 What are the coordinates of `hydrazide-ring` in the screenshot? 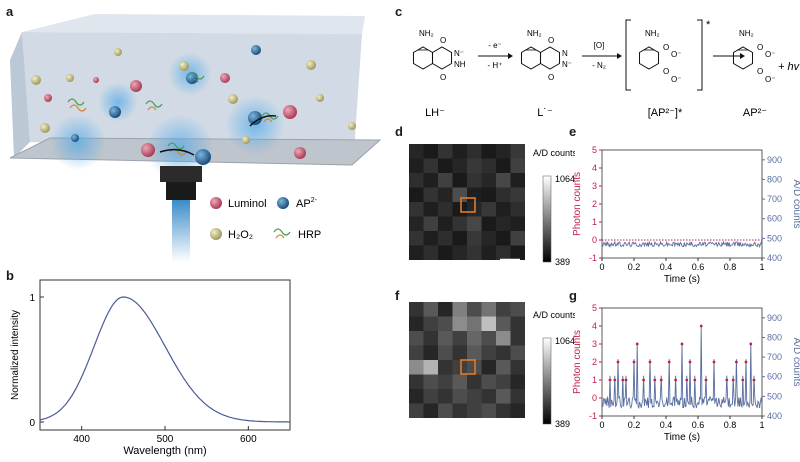 It's located at (442, 58).